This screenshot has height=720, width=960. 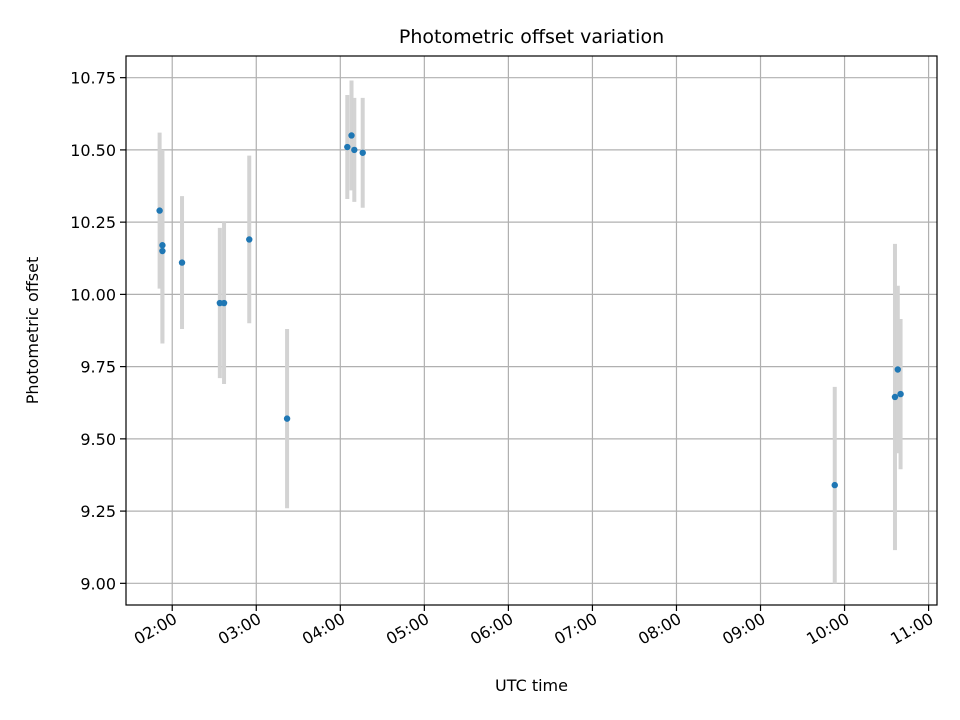 I want to click on y-tick-label: 9.75, so click(x=98, y=367).